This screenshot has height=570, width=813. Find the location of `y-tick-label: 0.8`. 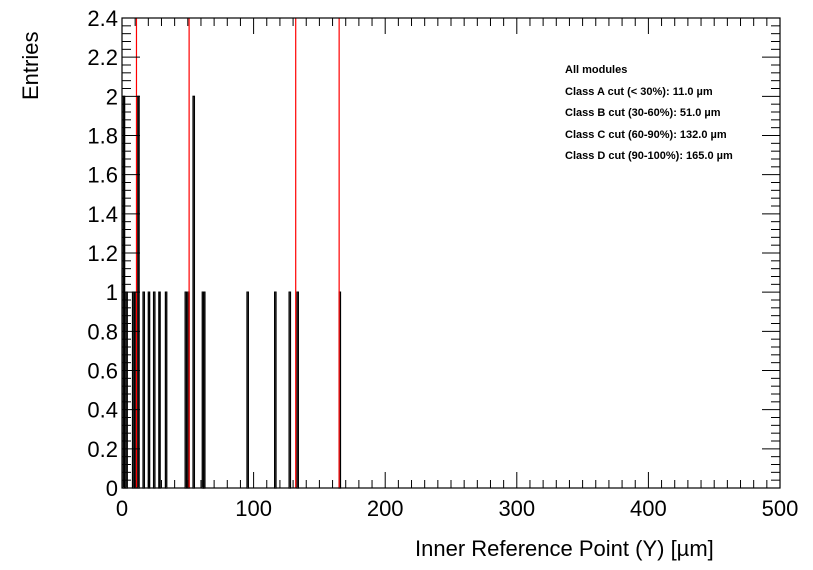

y-tick-label: 0.8 is located at coordinates (102, 331).